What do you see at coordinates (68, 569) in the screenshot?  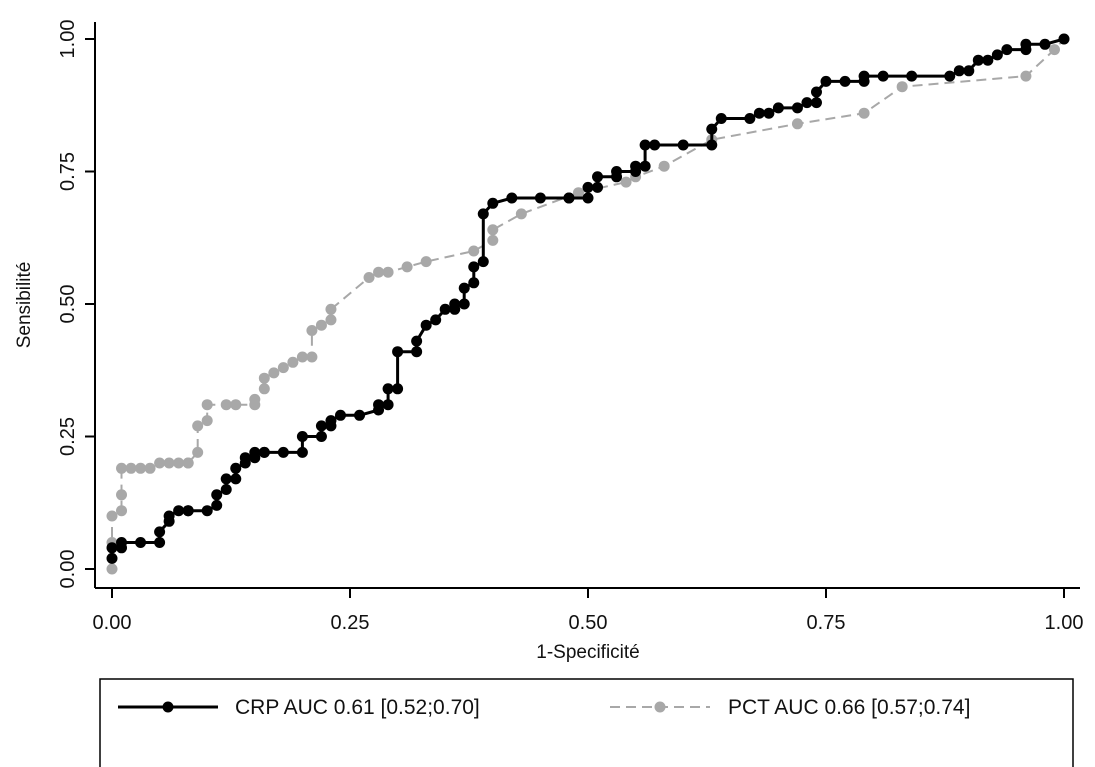 I see `y-tick-label: 0.00` at bounding box center [68, 569].